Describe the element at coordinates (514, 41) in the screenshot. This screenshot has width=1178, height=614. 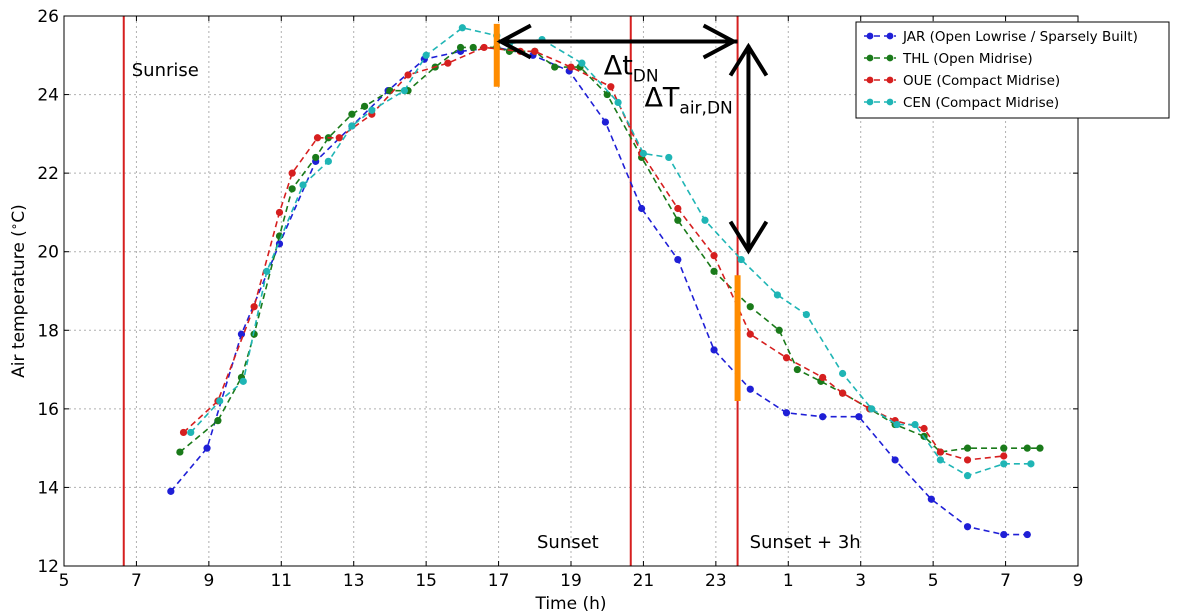
I see `delta-t-arrowhead-left` at that location.